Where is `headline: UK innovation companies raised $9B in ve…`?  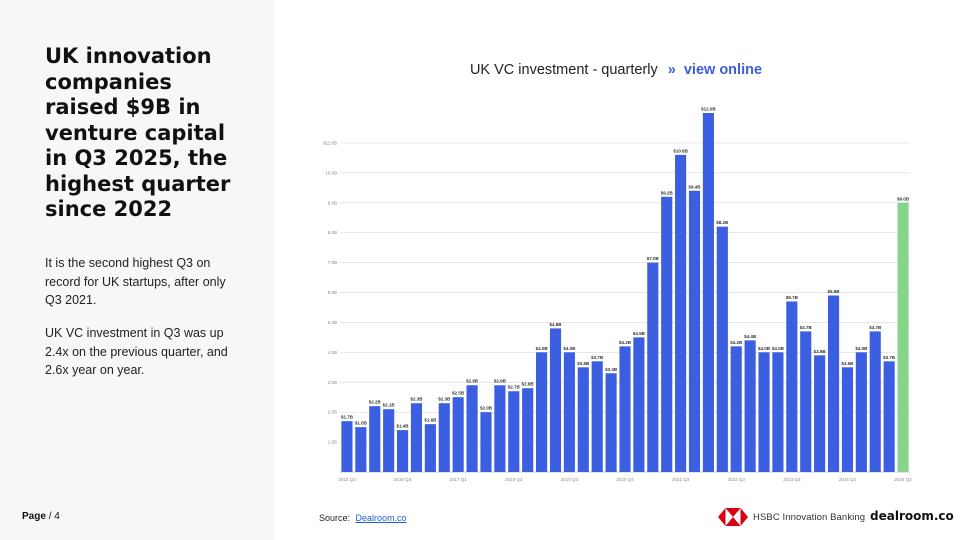
headline: UK innovation companies raised $9B in ve… is located at coordinates (138, 132).